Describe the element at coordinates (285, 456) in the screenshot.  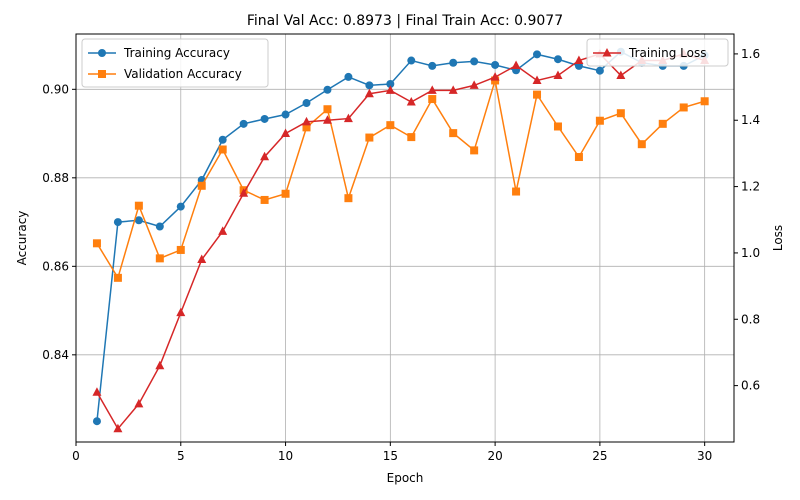
I see `x-tick-label: 10` at that location.